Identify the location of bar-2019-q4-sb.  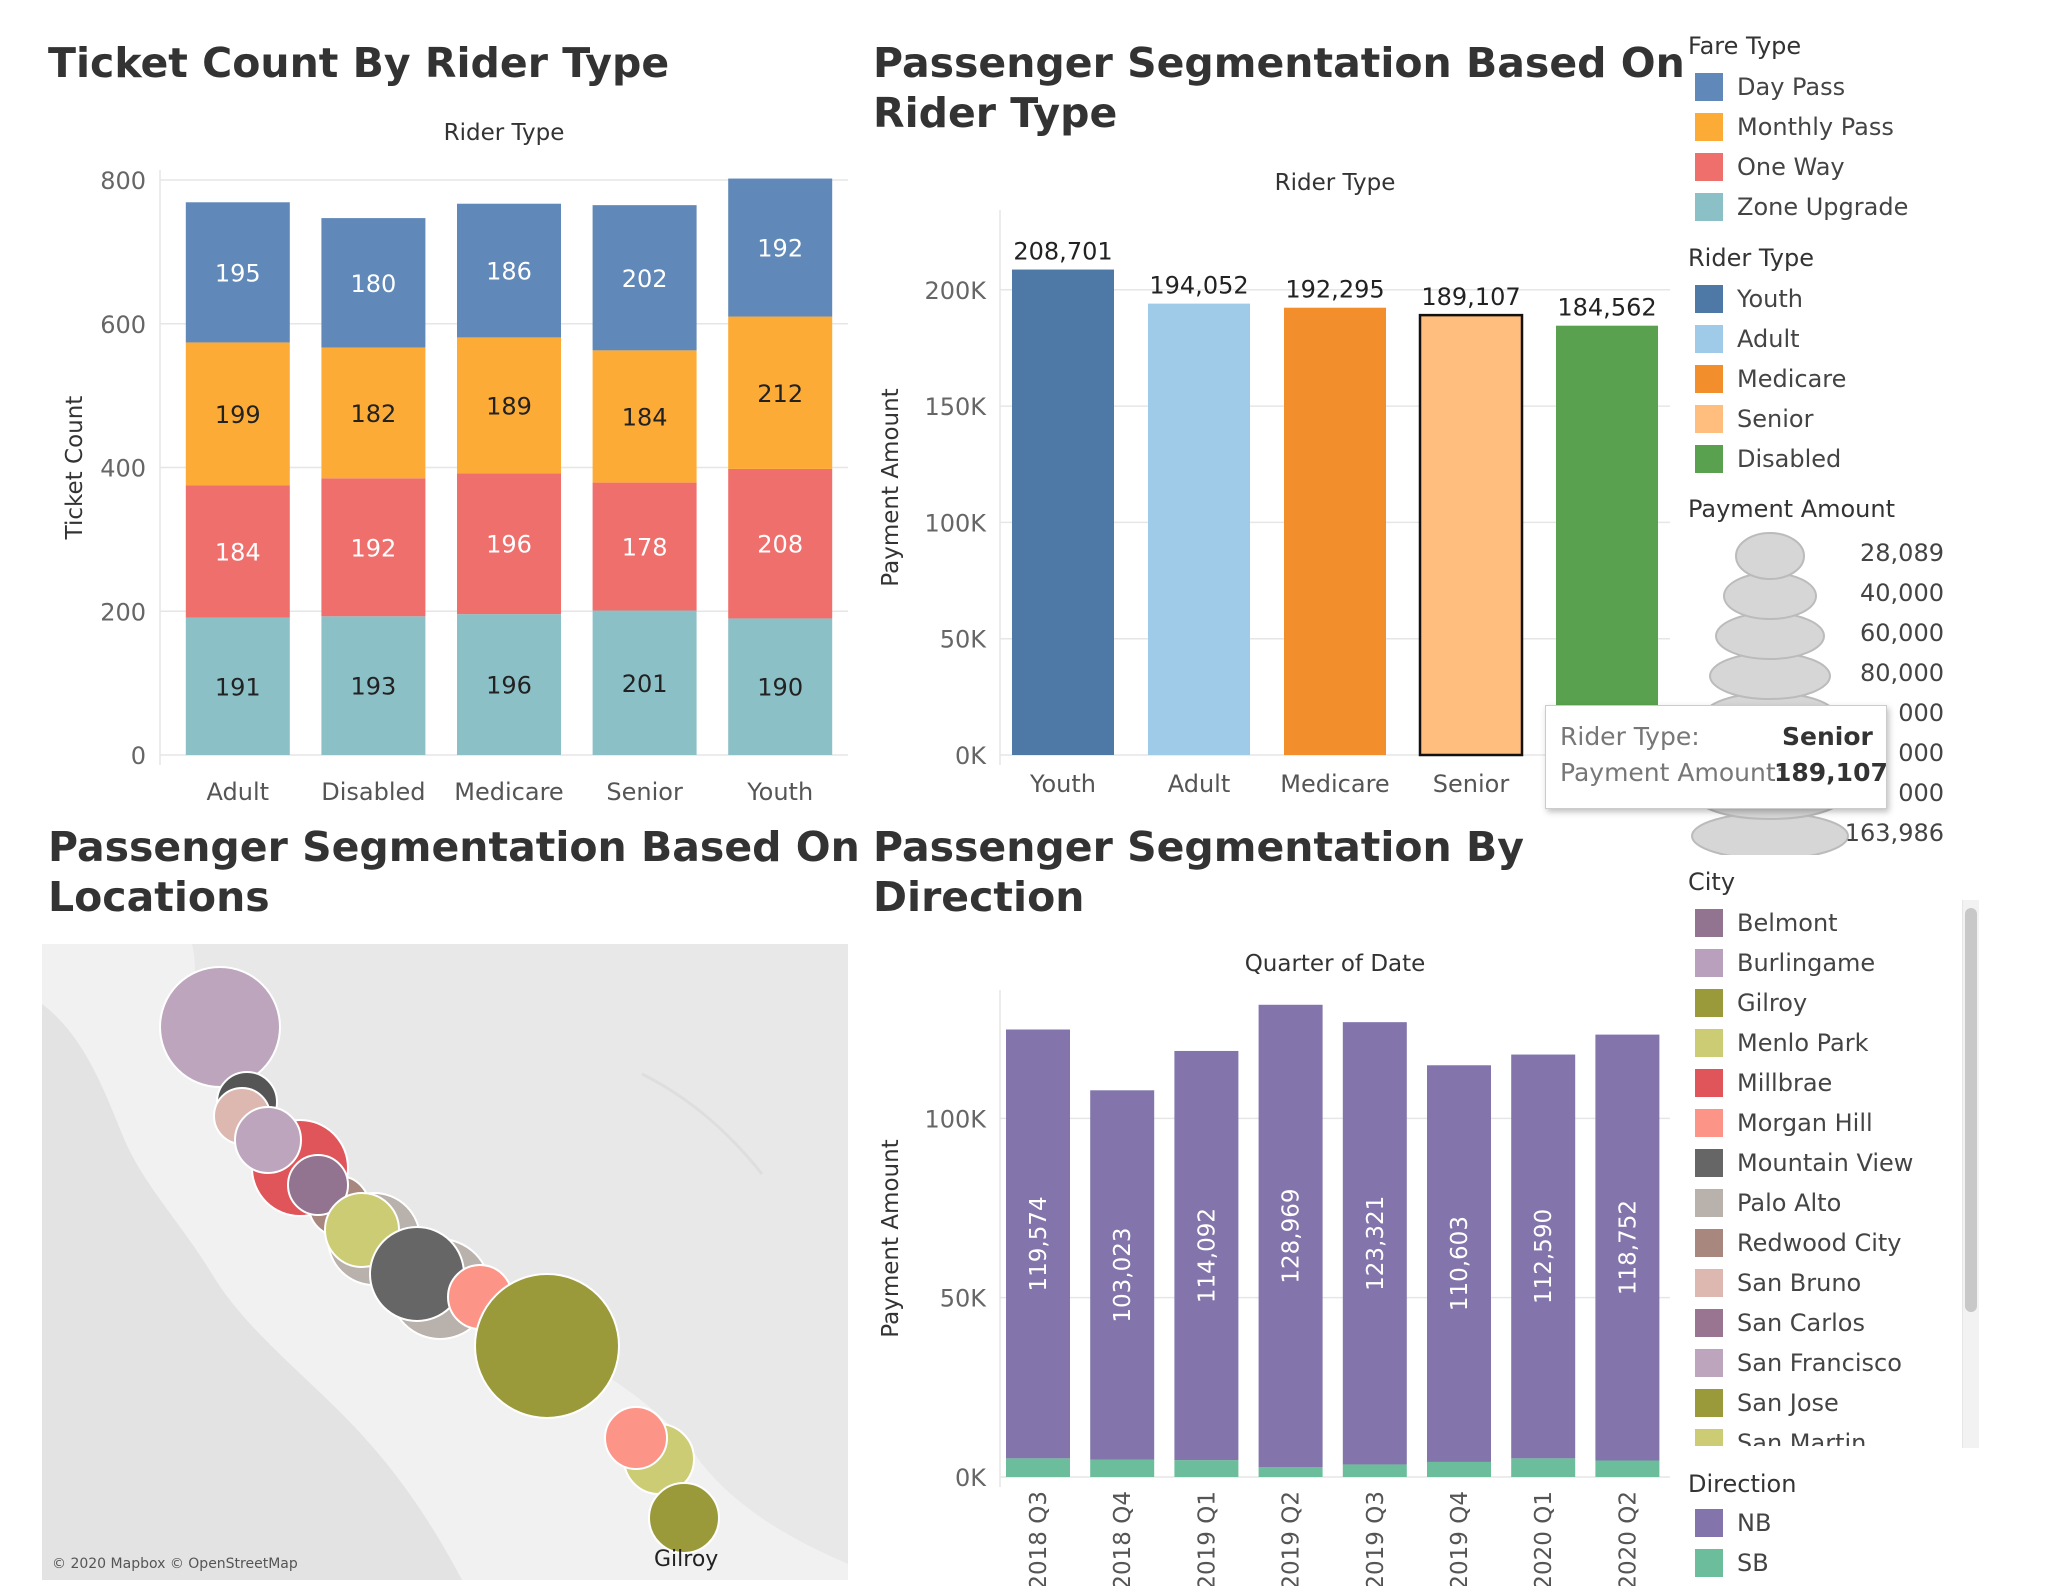
(1459, 1469).